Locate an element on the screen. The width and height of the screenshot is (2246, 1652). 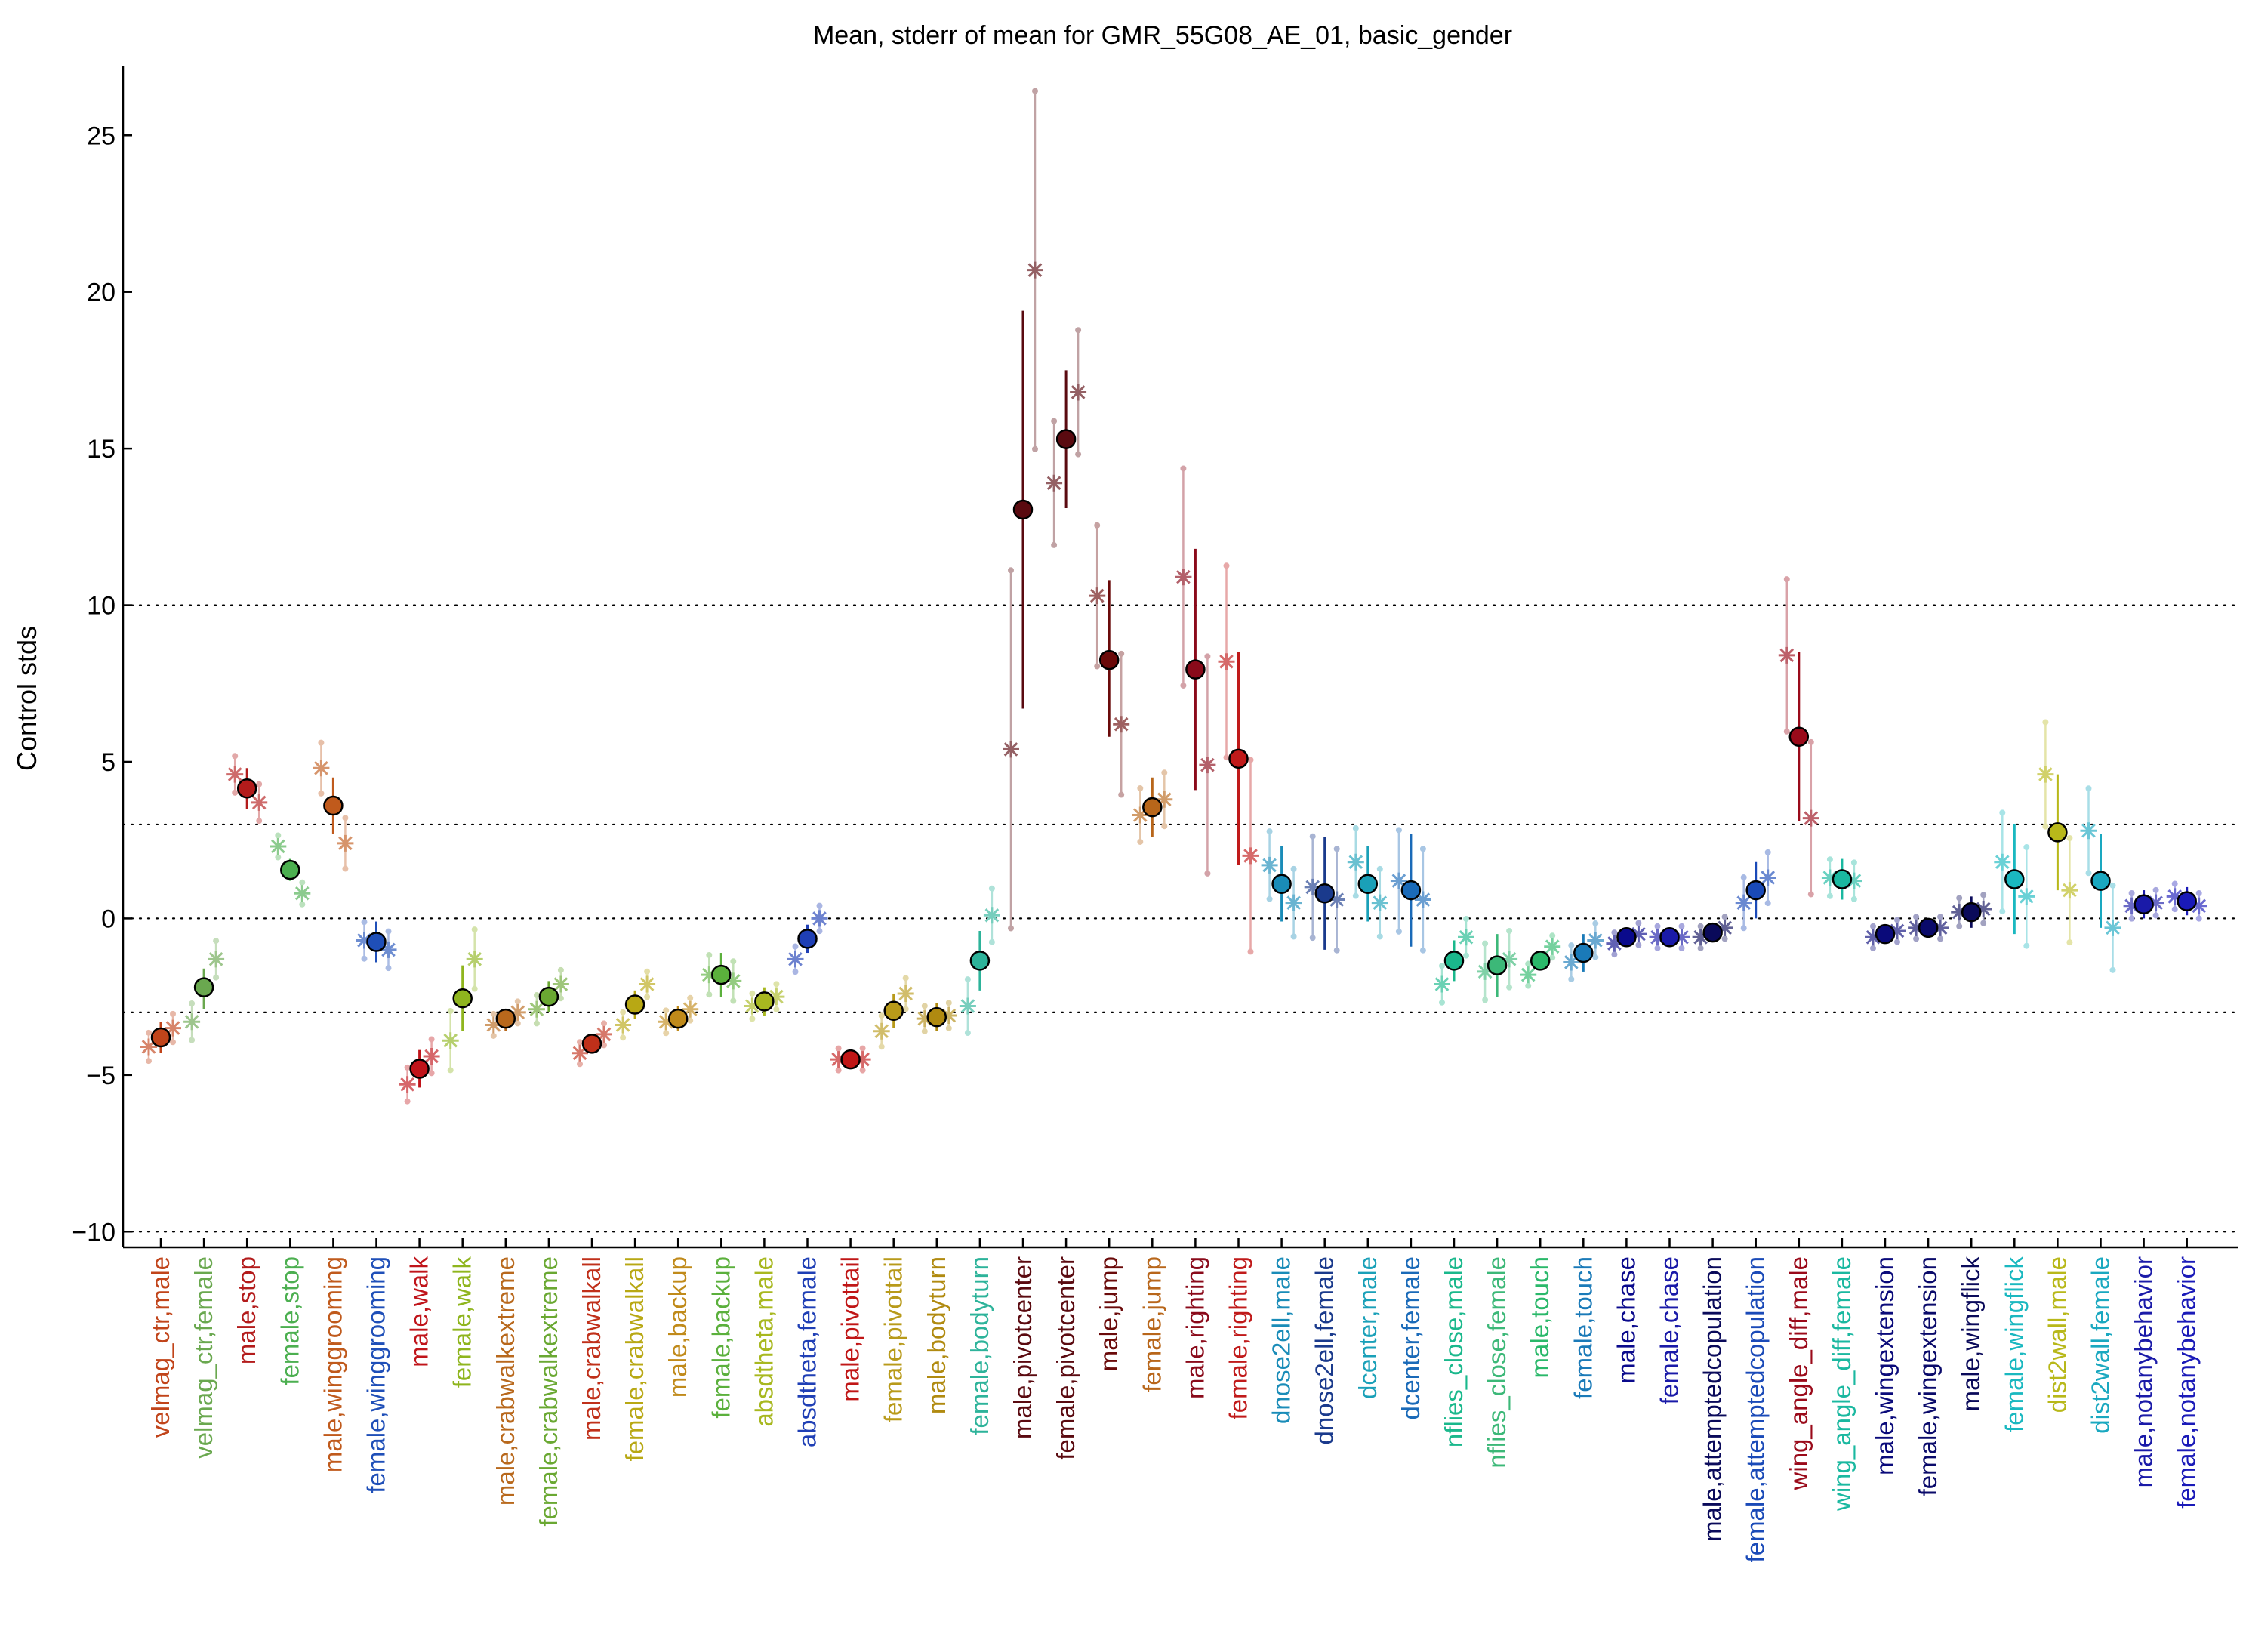
x-tick-label: female,bodyturn is located at coordinates (980, 1346).